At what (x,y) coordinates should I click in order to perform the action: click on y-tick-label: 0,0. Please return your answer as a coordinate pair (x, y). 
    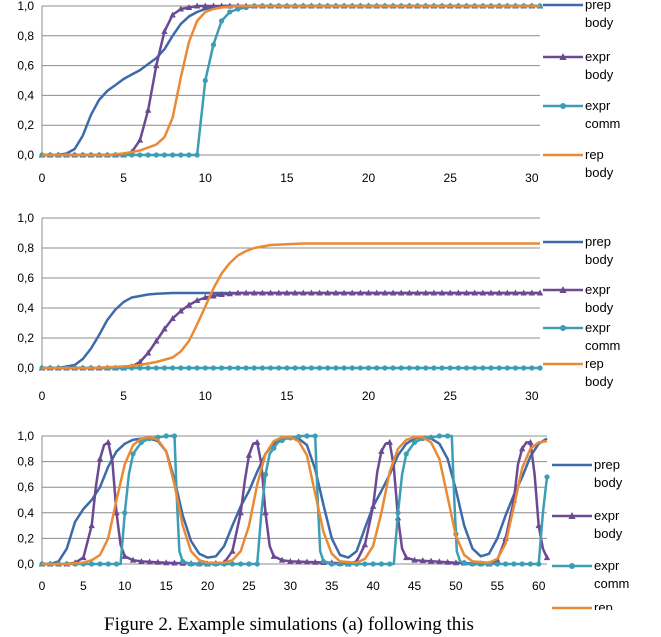
    Looking at the image, I should click on (25, 368).